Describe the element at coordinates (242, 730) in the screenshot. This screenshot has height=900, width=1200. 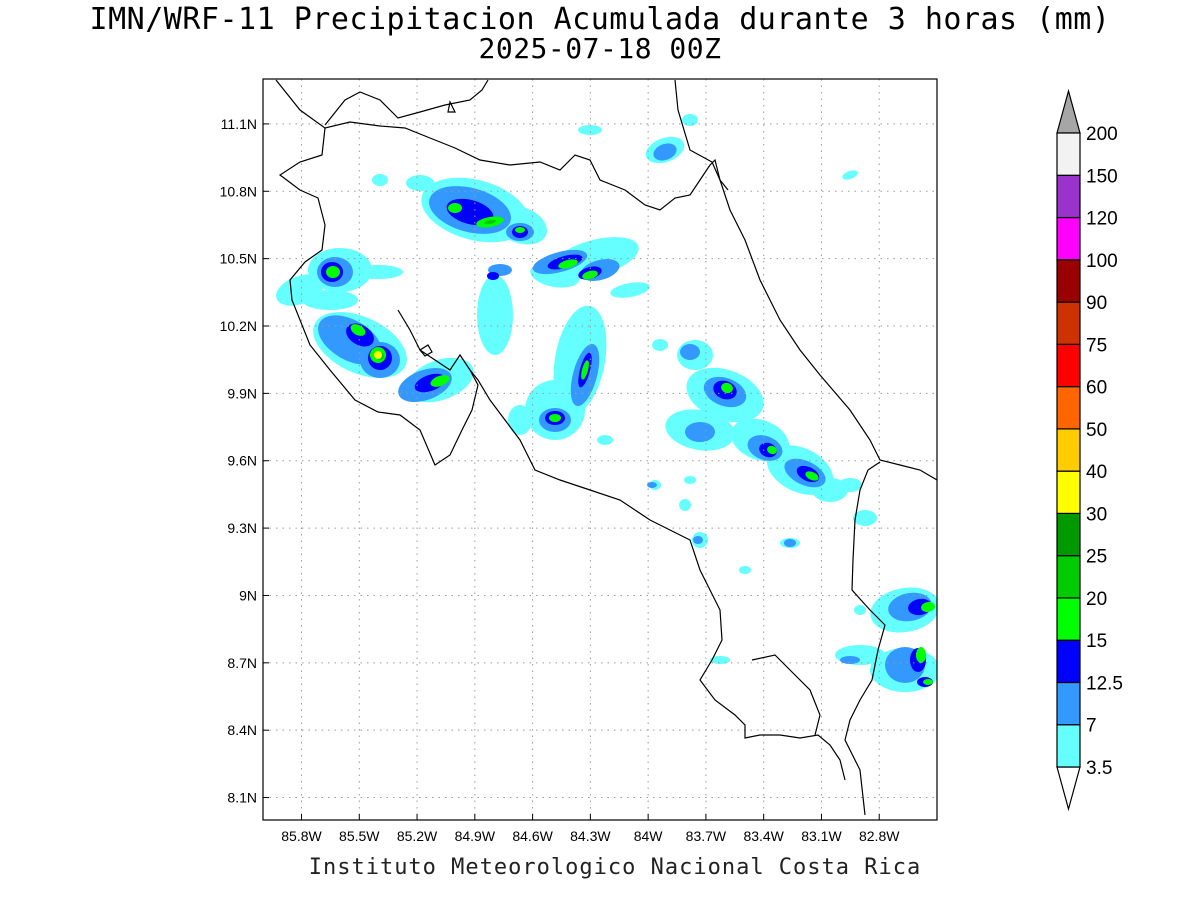
I see `y-tick-label: 8.4N` at that location.